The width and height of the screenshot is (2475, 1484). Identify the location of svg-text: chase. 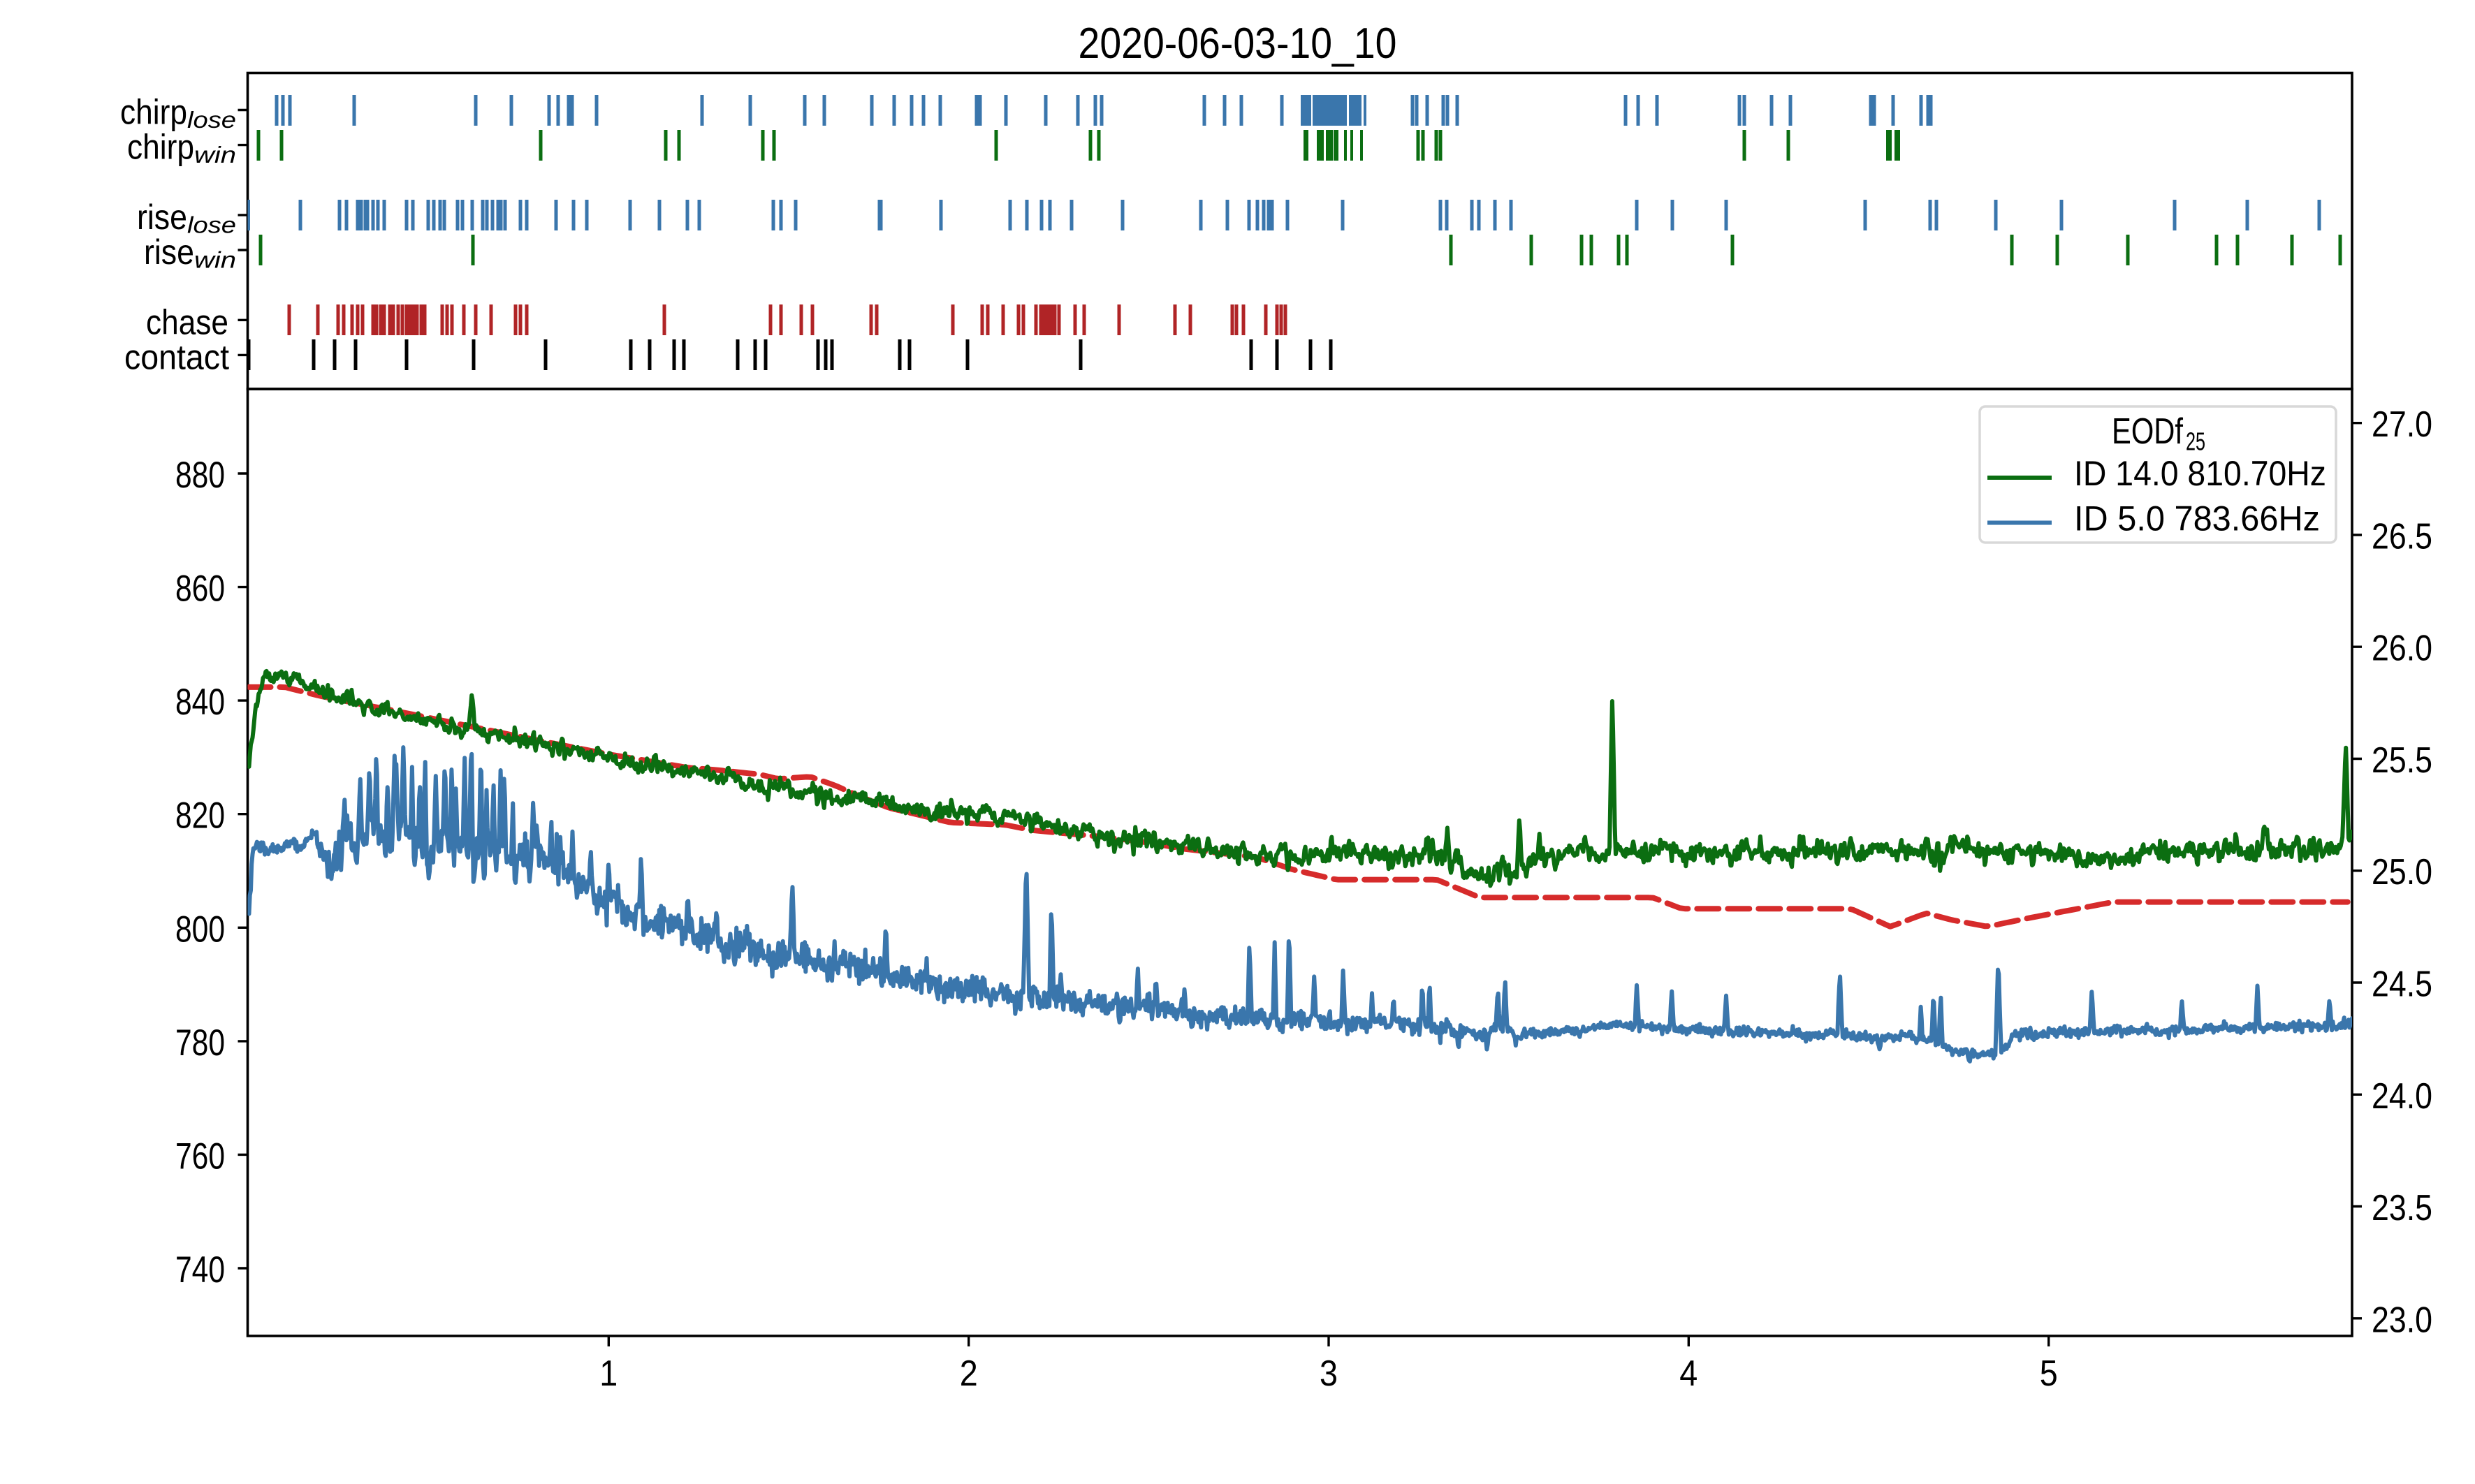
(187, 321).